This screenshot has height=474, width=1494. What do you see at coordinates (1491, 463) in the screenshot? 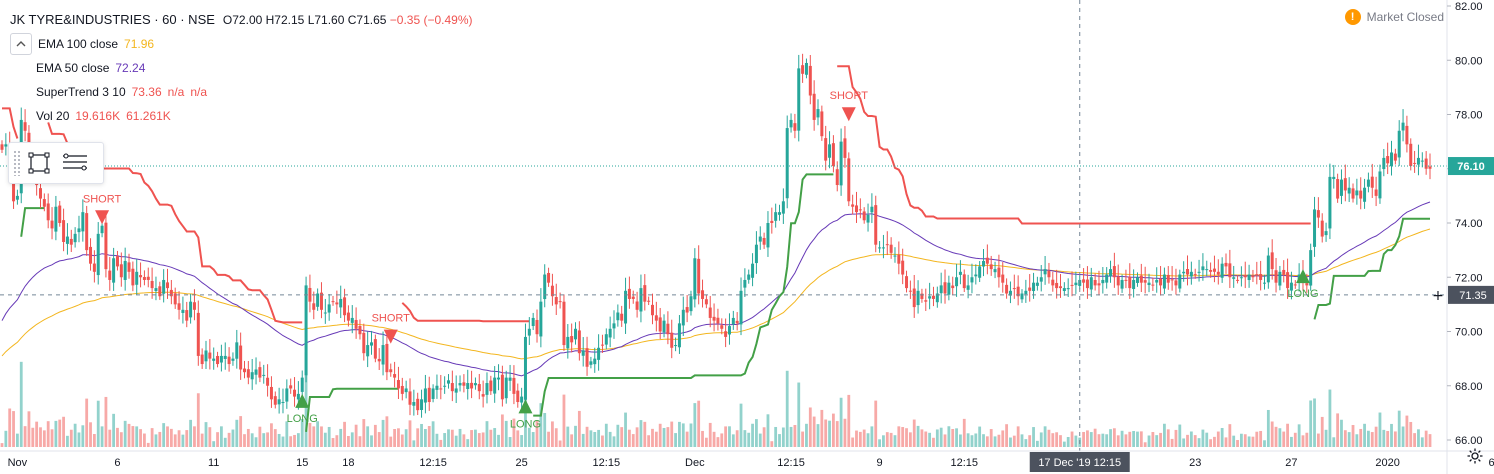
I see `x-tick-label: 6` at bounding box center [1491, 463].